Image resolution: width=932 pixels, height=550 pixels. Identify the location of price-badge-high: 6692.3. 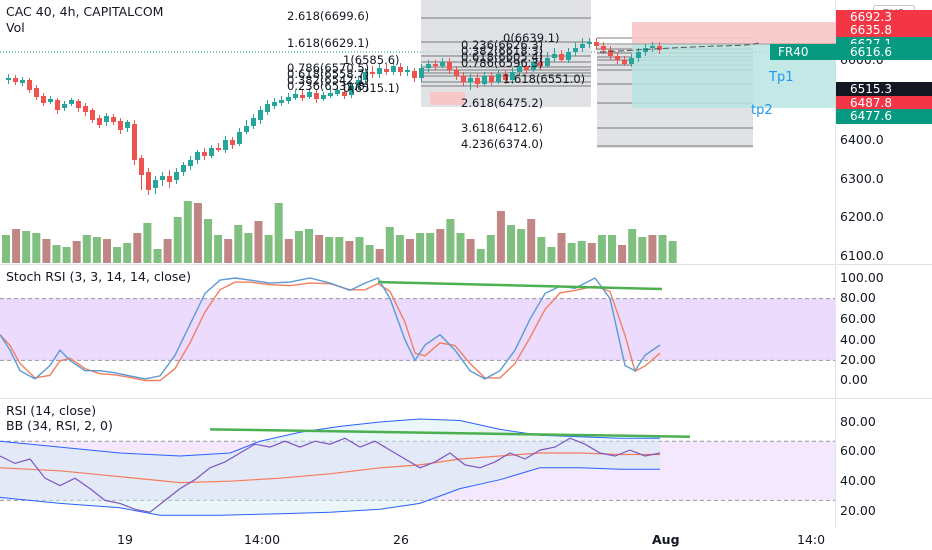
(884, 17).